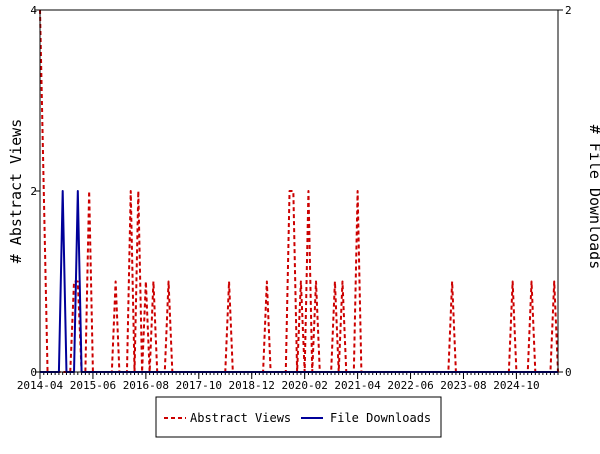 Image resolution: width=600 pixels, height=454 pixels. What do you see at coordinates (380, 418) in the screenshot?
I see `legend-file-downloads-label: File Downloads` at bounding box center [380, 418].